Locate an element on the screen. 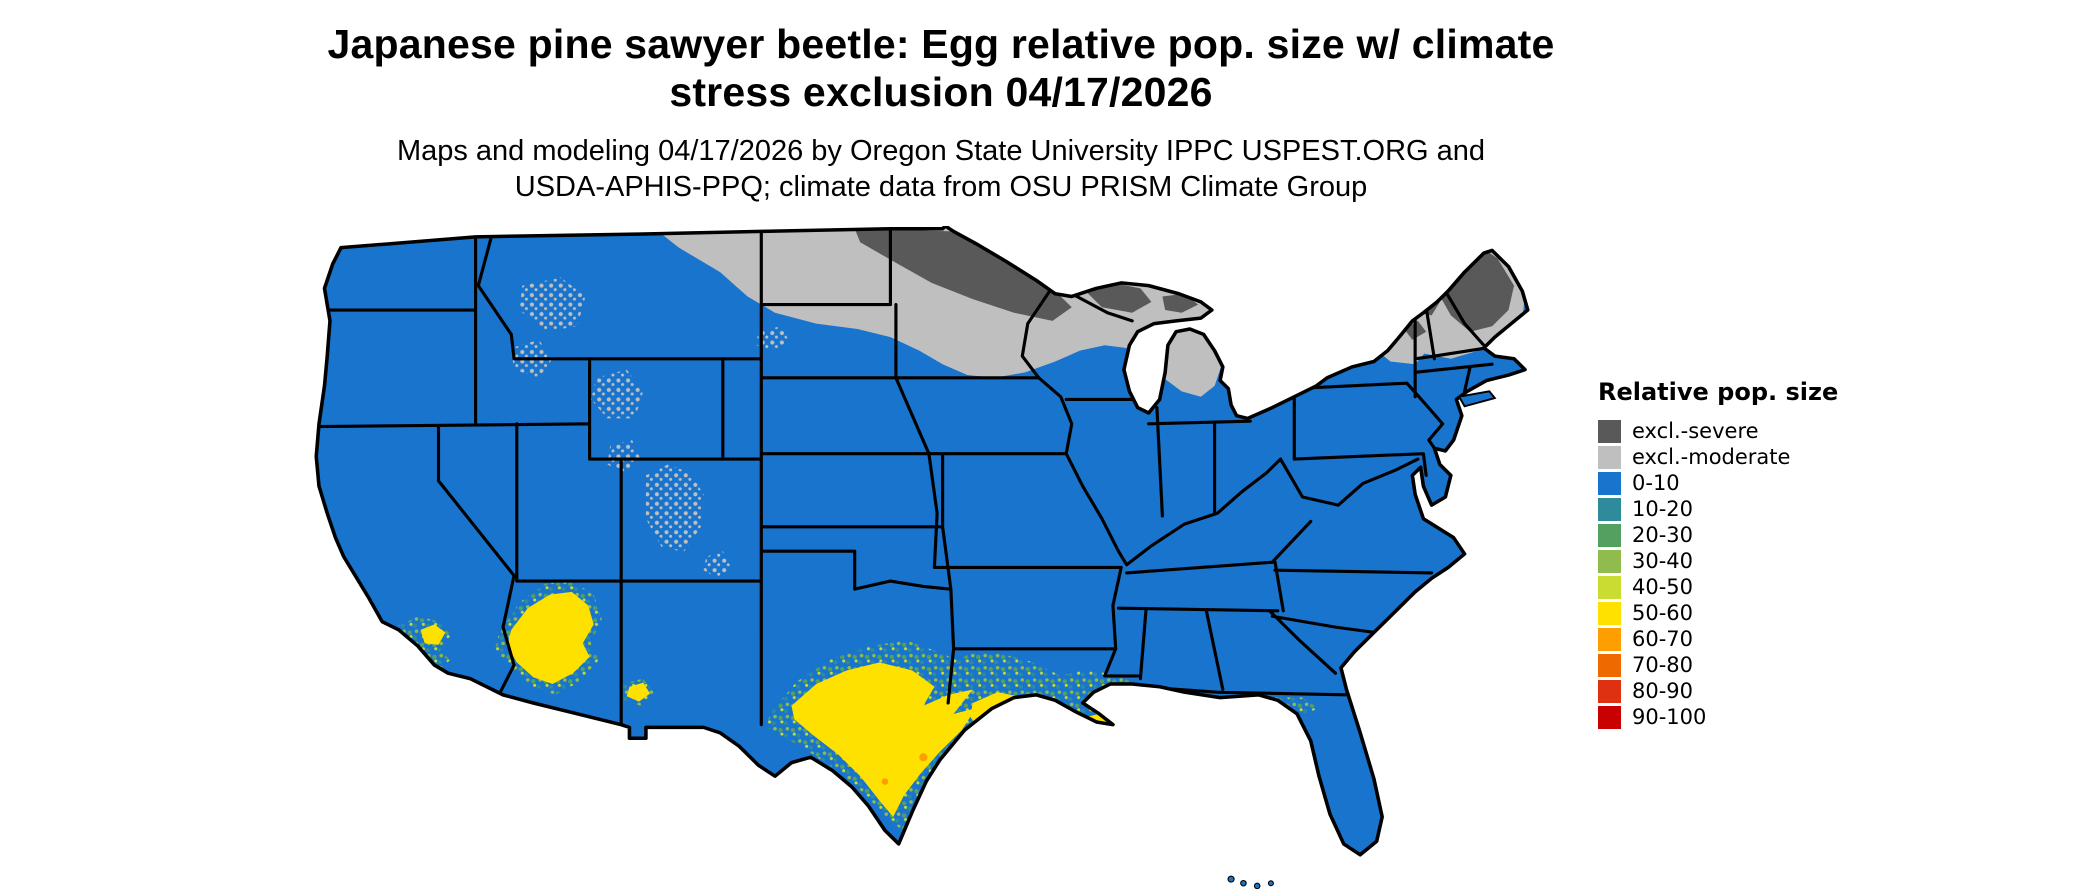 This screenshot has height=892, width=2100. yellow-texas-gulf-plain is located at coordinates (883, 739).